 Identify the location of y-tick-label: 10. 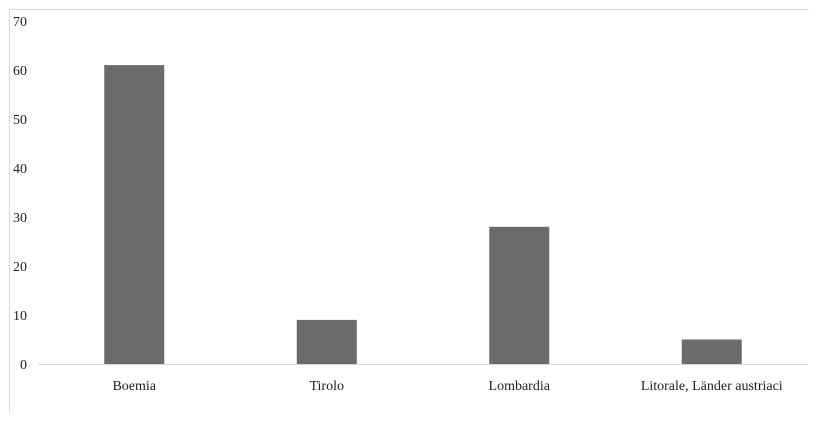
(20, 316).